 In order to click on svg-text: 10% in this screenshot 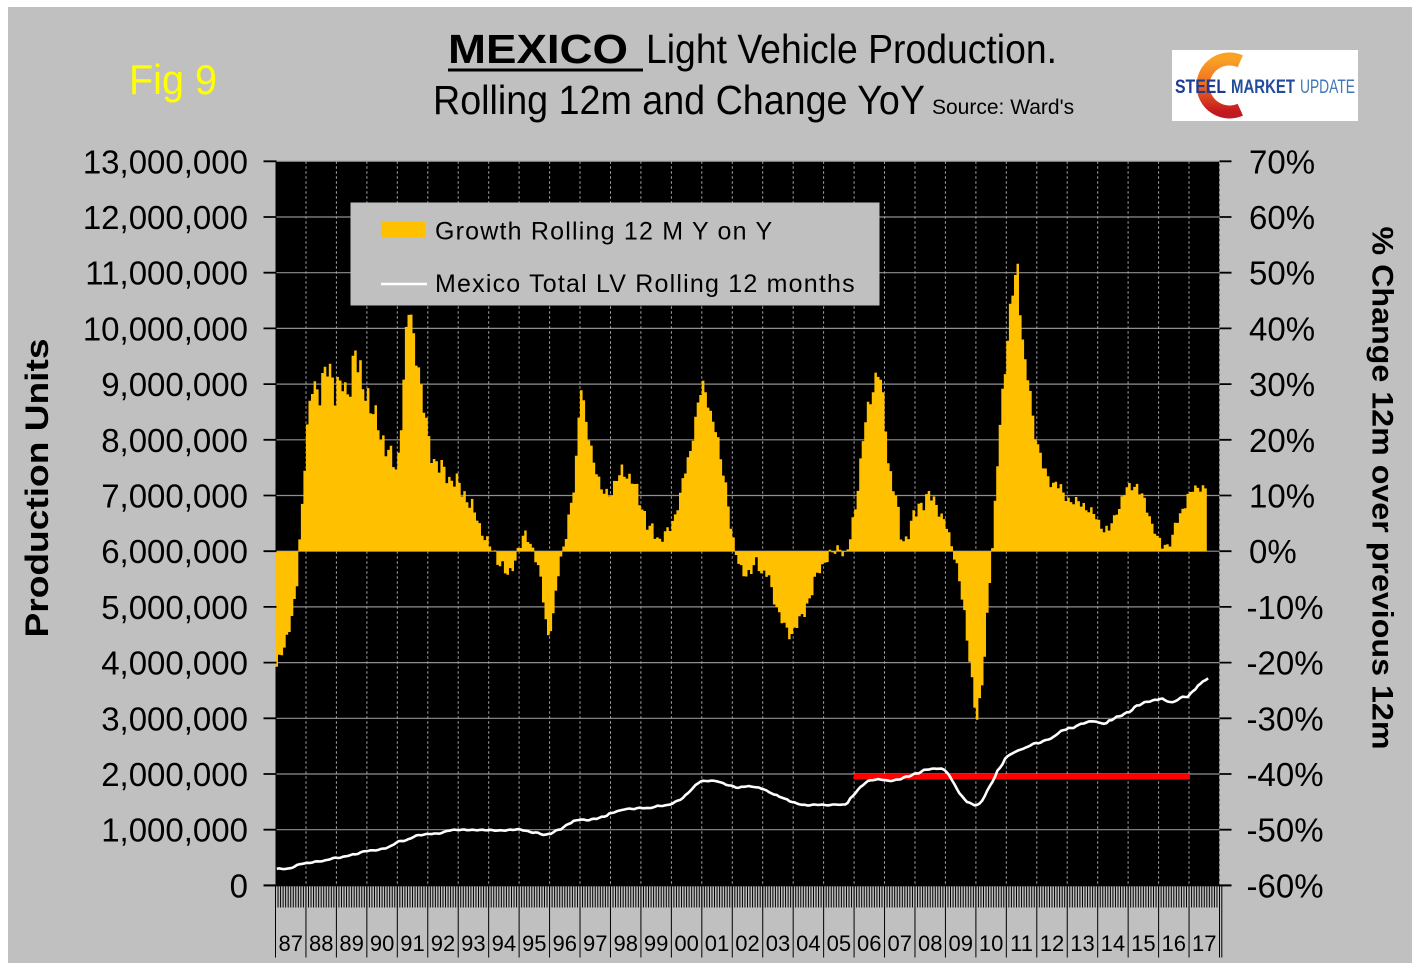, I will do `click(1282, 496)`.